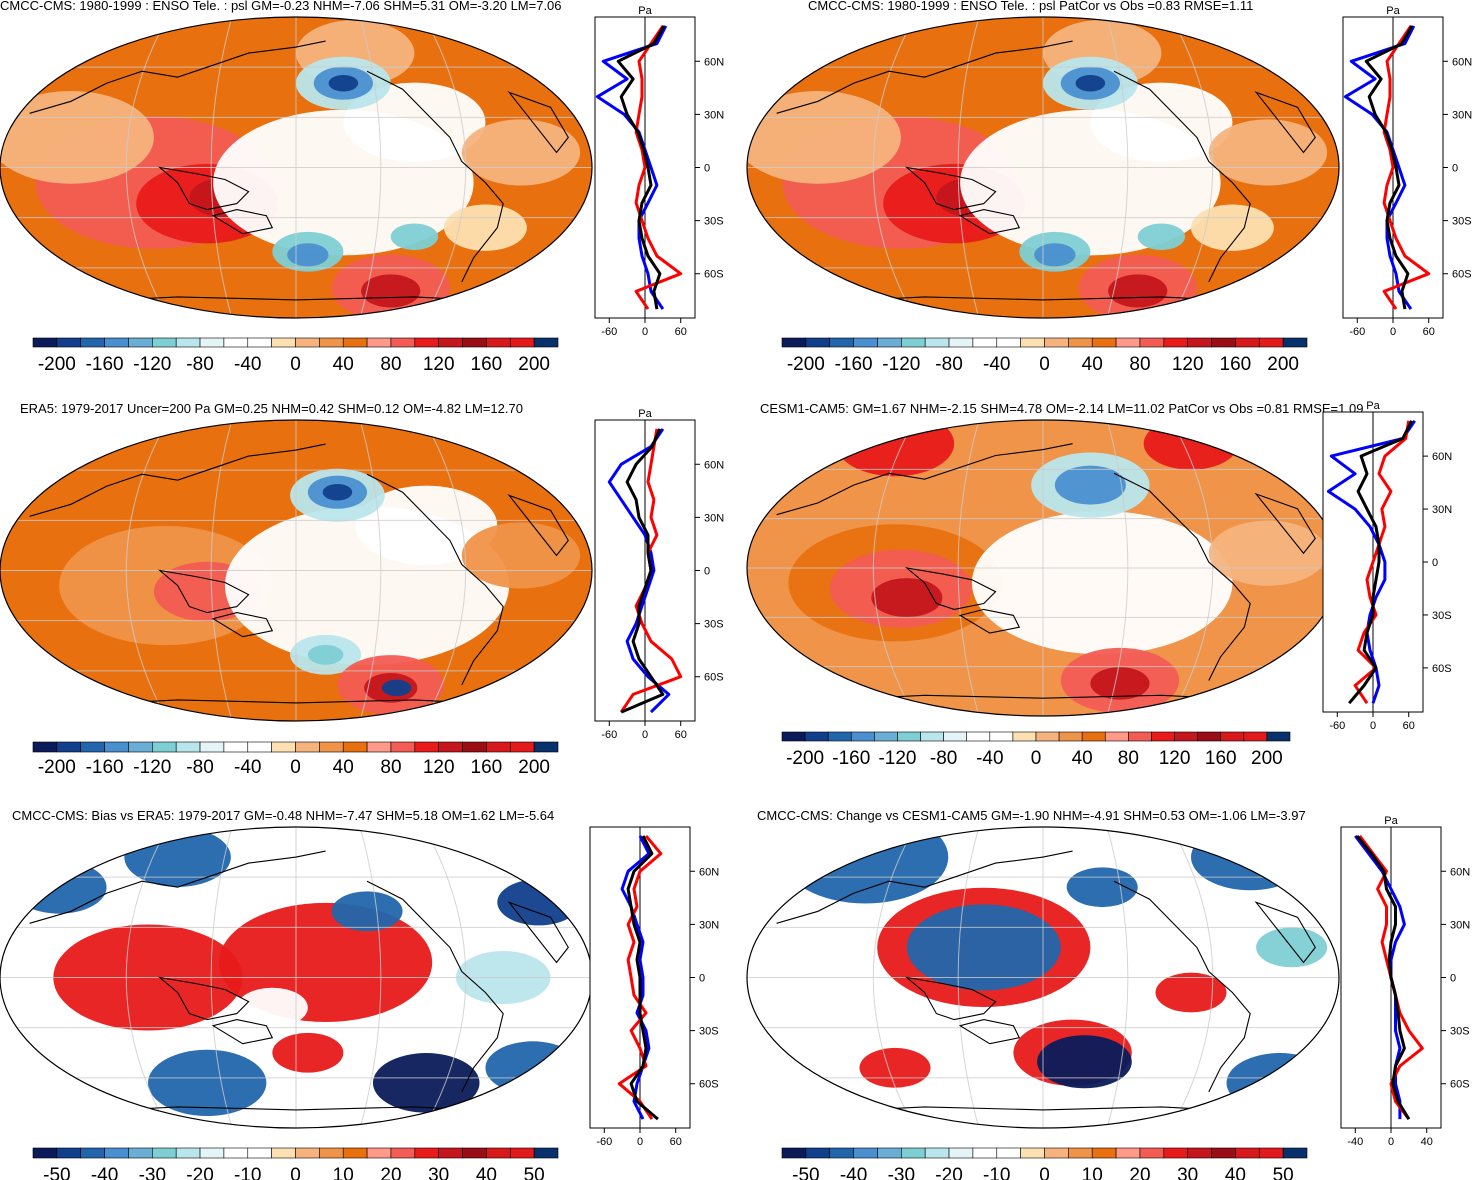  Describe the element at coordinates (1355, 1142) in the screenshot. I see `profile-x-tick: -40` at that location.